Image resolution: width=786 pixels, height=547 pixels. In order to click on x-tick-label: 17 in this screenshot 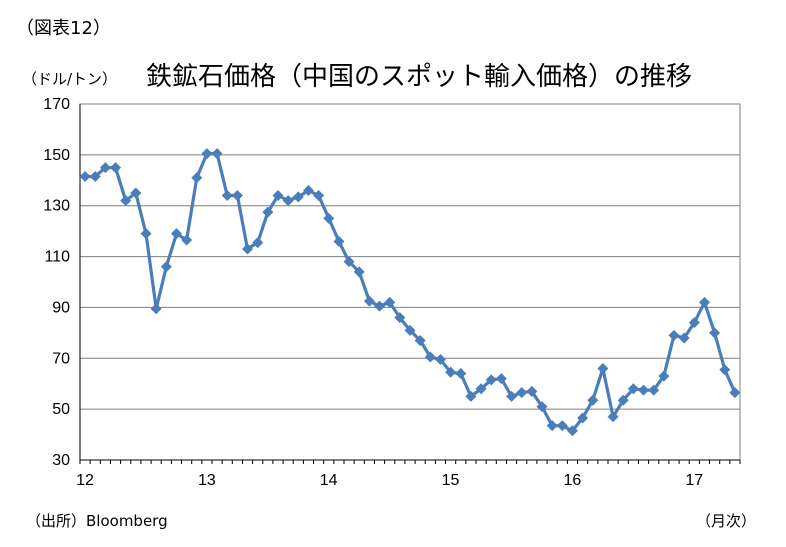, I will do `click(694, 480)`.